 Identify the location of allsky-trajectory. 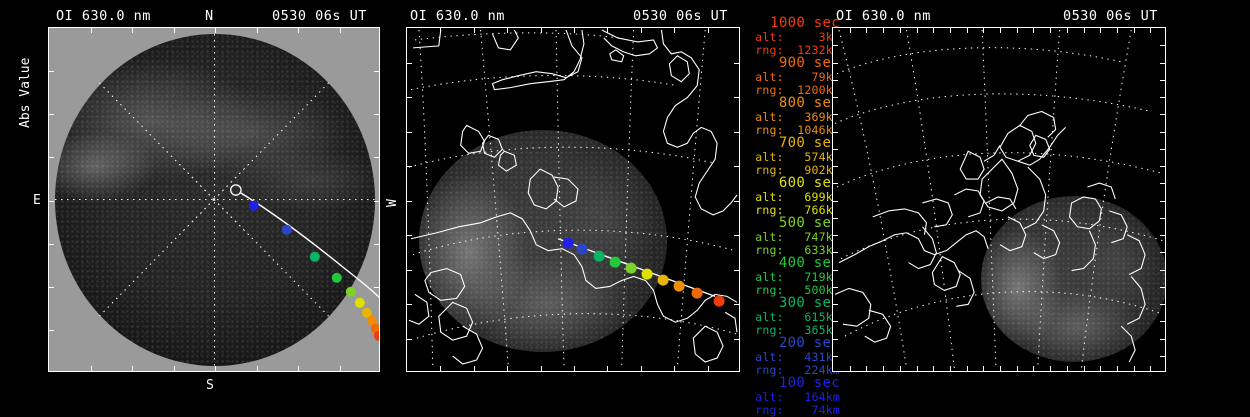
(304, 241).